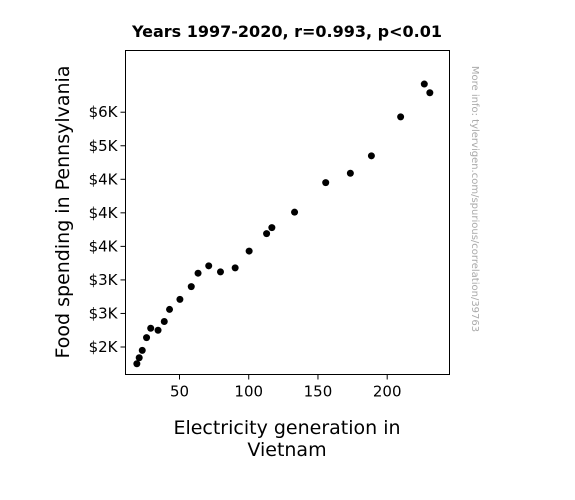  I want to click on x-axis-label-line-1: Electricity generation in, so click(286, 428).